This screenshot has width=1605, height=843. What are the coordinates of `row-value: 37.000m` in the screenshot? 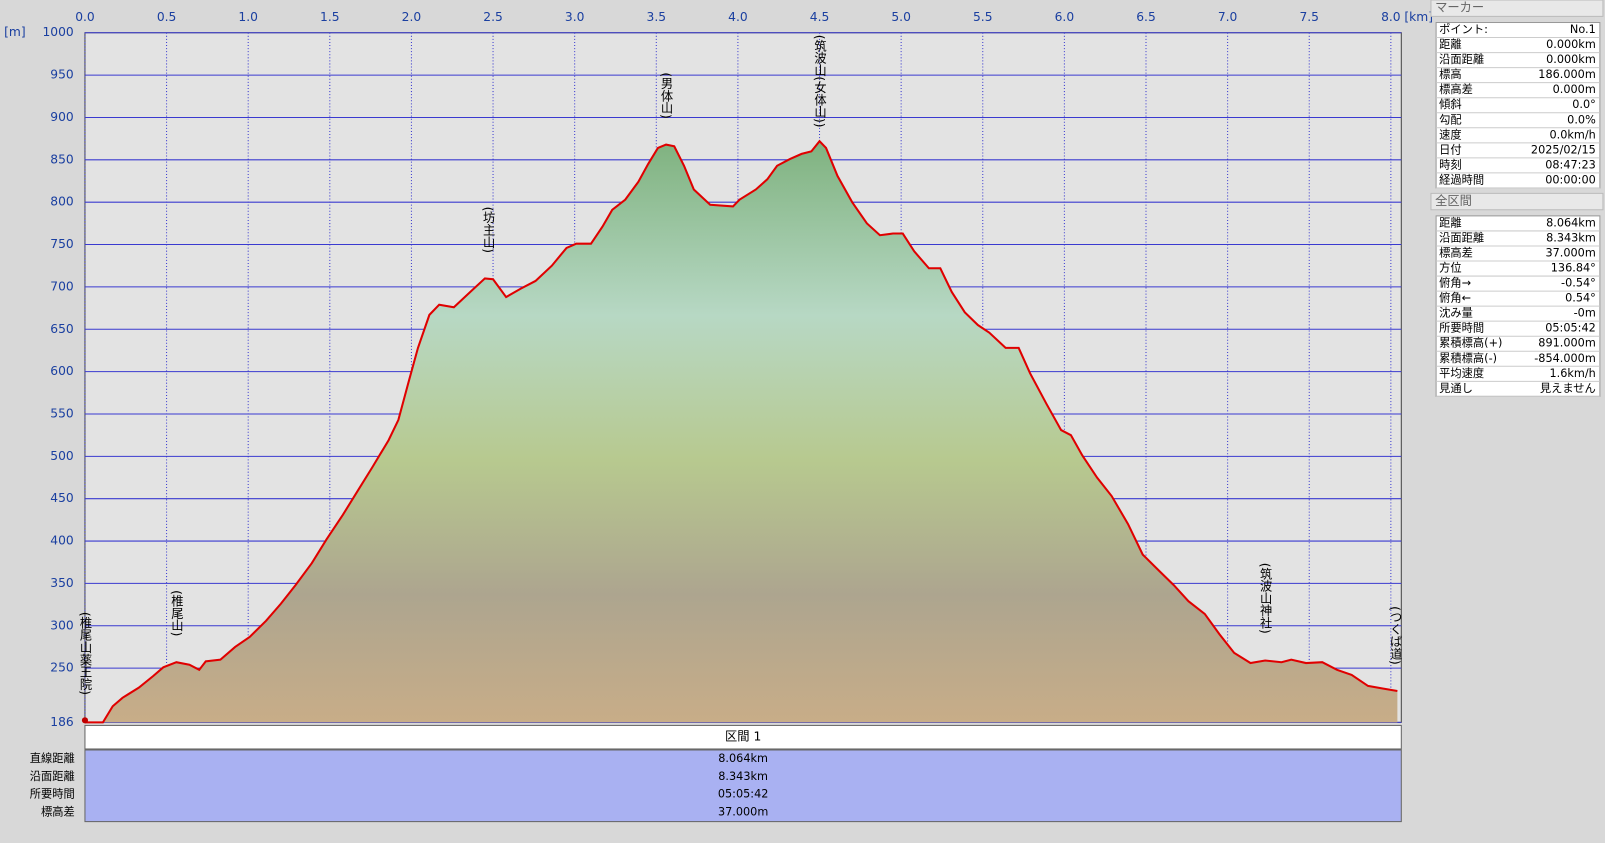 It's located at (1570, 252).